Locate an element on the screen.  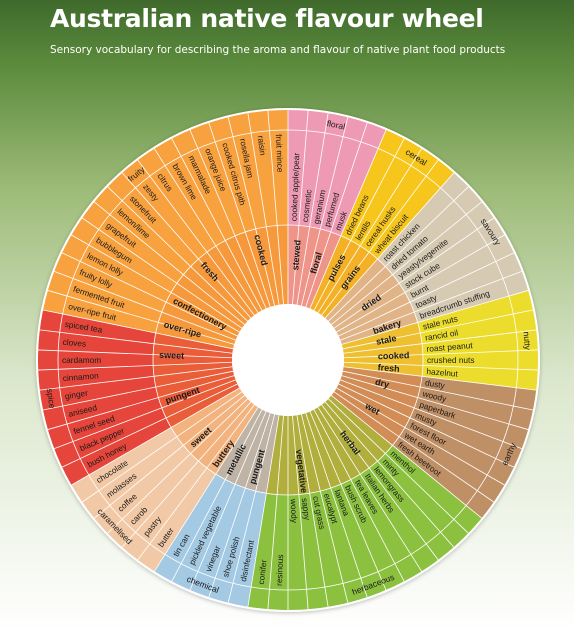
descriptor-label: ginger is located at coordinates (76, 395).